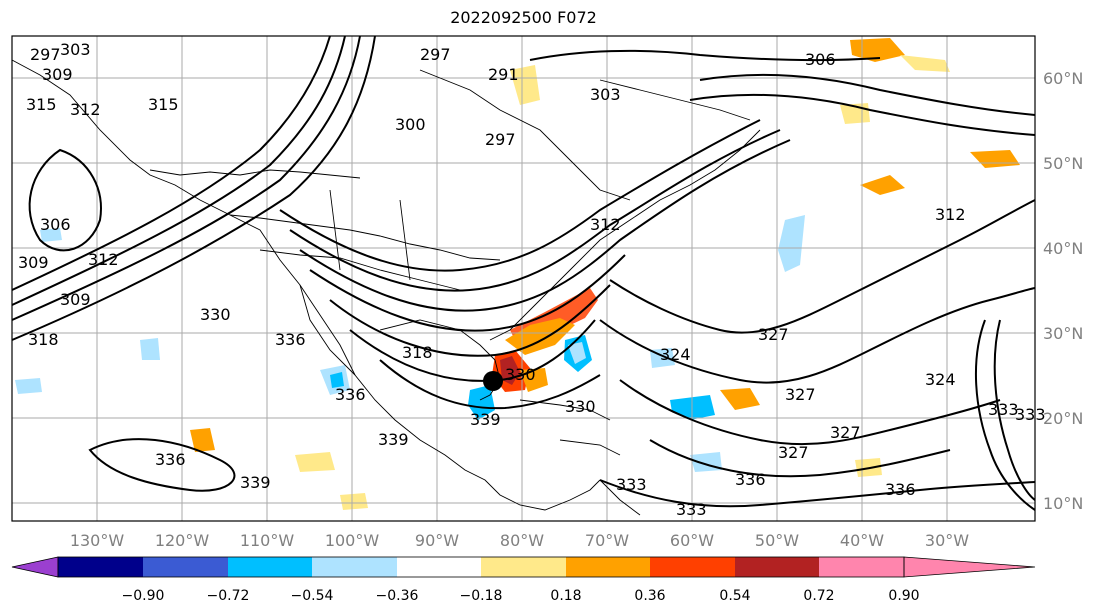  Describe the element at coordinates (35, 567) in the screenshot. I see `colorbar-extend-low` at that location.